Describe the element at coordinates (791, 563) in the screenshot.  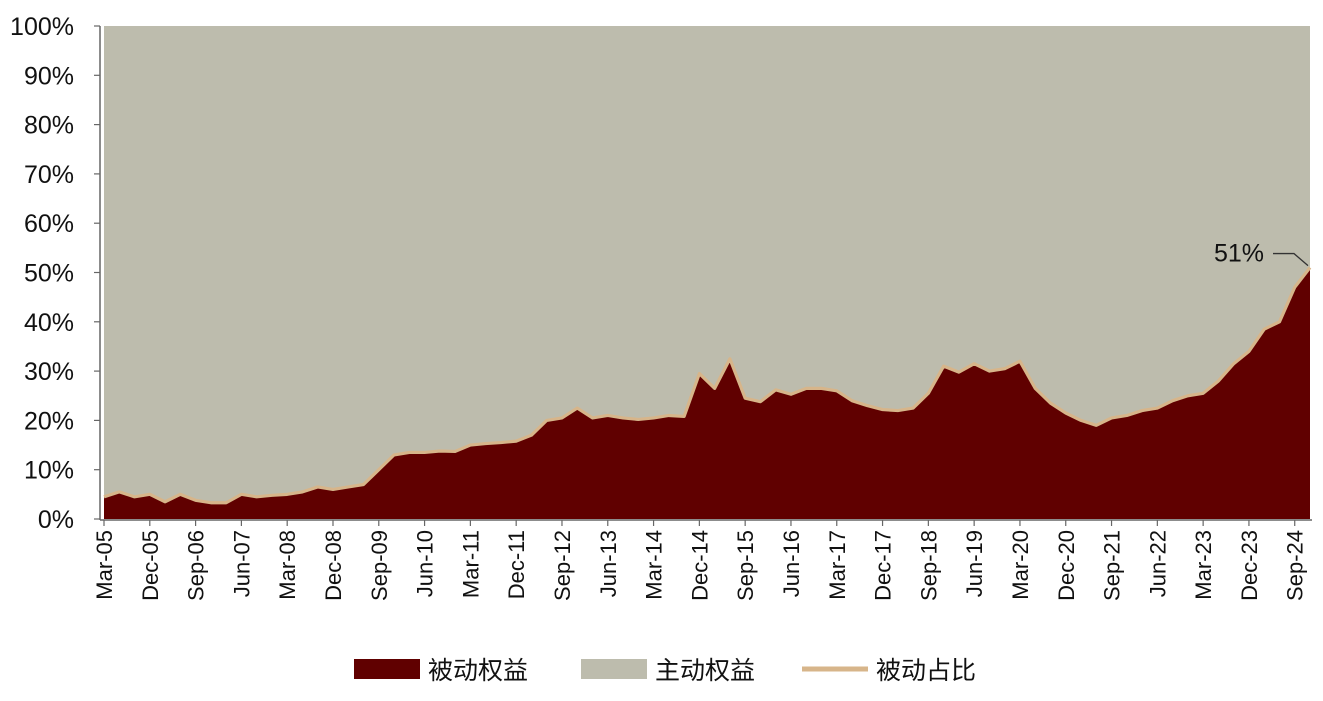
I see `x-tick-label: Jun-16` at that location.